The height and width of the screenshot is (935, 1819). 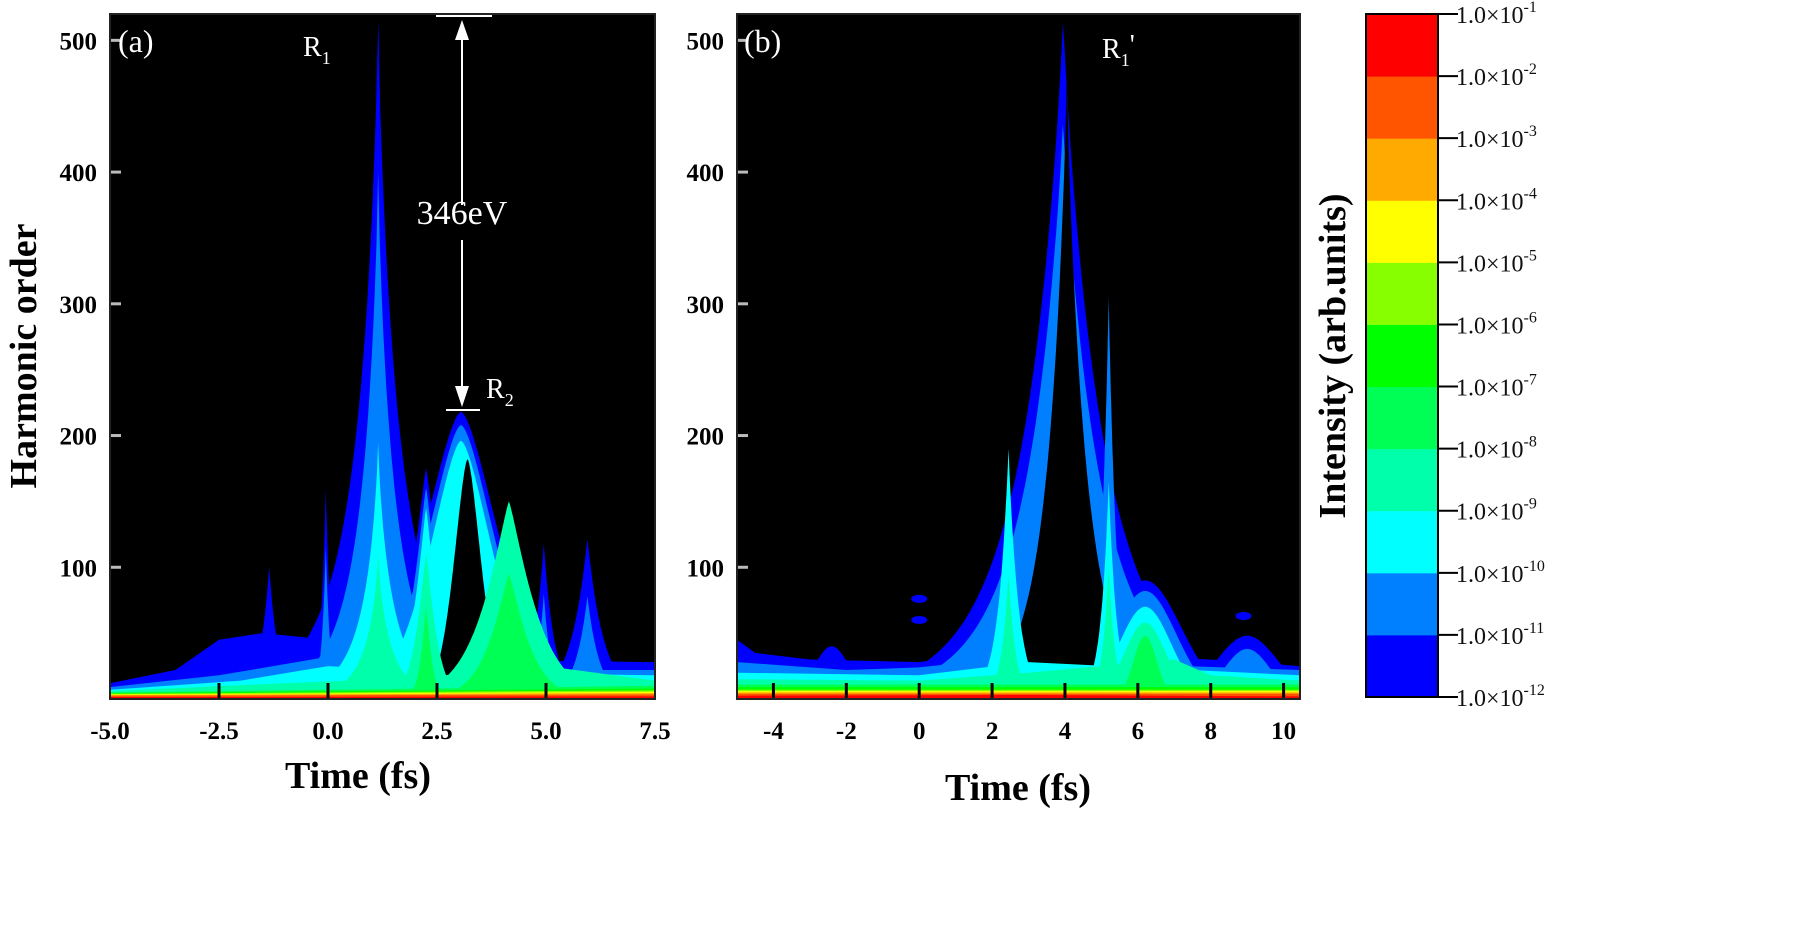 I want to click on tick-exponent: -8, so click(x=1530, y=442).